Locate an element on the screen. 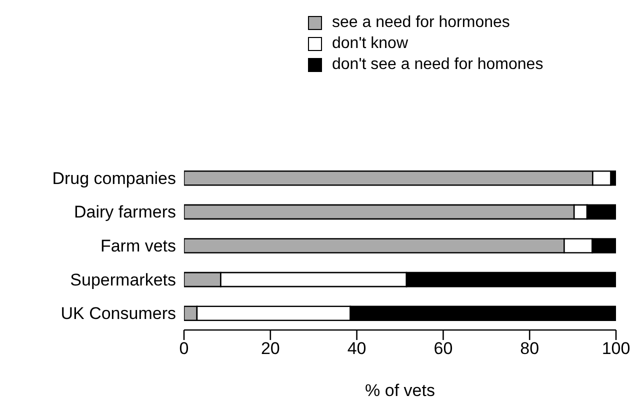 Image resolution: width=640 pixels, height=413 pixels. x-tick-label: 20 is located at coordinates (270, 348).